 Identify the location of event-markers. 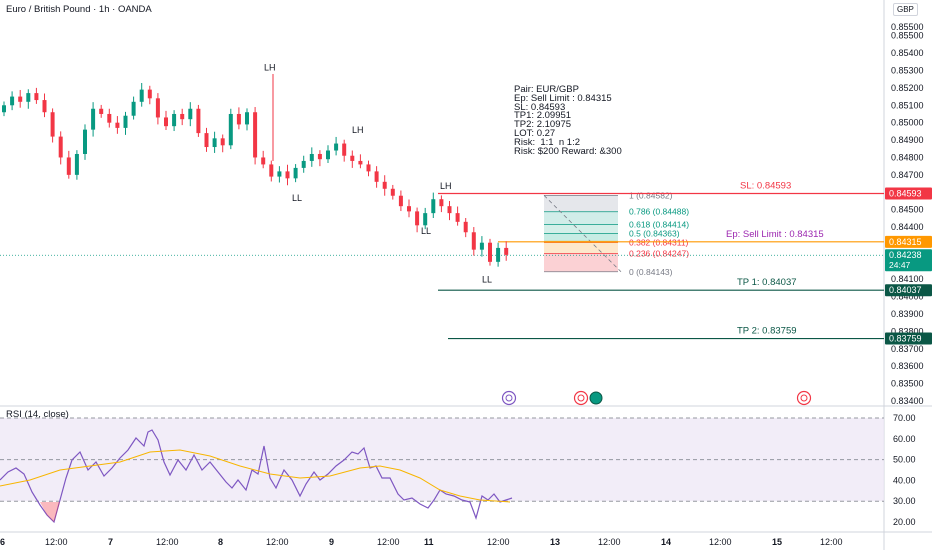
(656, 398).